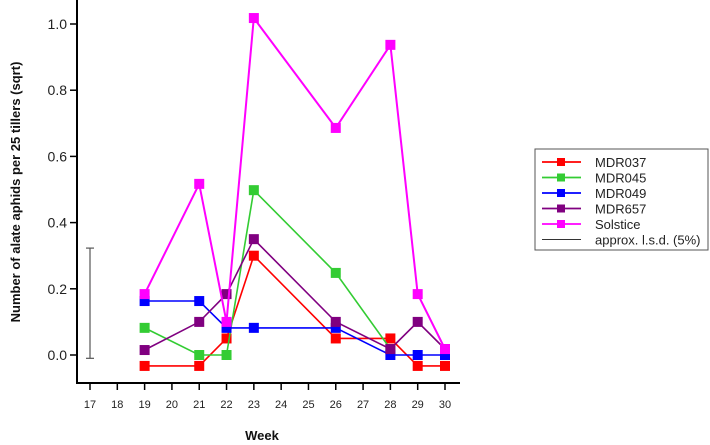 The width and height of the screenshot is (710, 445). I want to click on x-tick-label: 30, so click(445, 405).